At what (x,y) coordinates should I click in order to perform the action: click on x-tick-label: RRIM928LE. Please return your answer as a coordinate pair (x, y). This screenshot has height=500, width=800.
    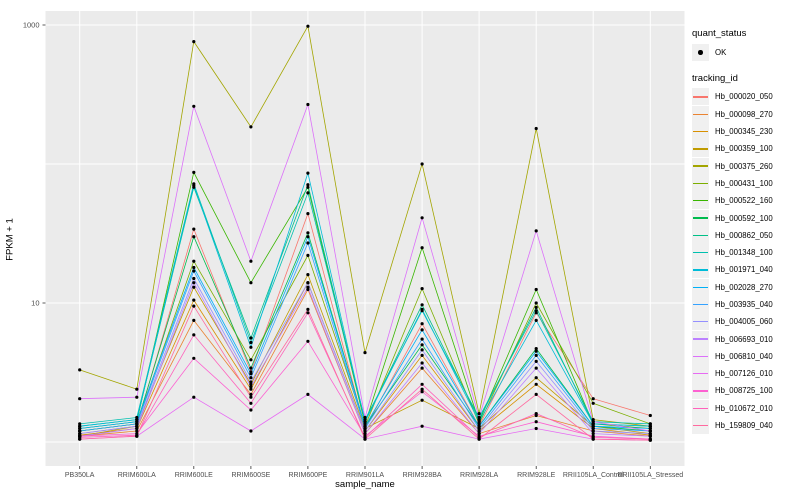
    Looking at the image, I should click on (536, 475).